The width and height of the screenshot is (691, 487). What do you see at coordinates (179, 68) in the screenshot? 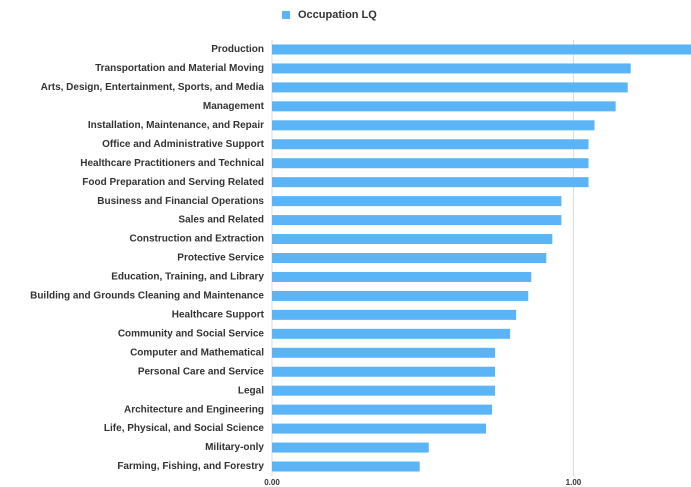
I see `y-tick-label: Transportation and Material Moving` at bounding box center [179, 68].